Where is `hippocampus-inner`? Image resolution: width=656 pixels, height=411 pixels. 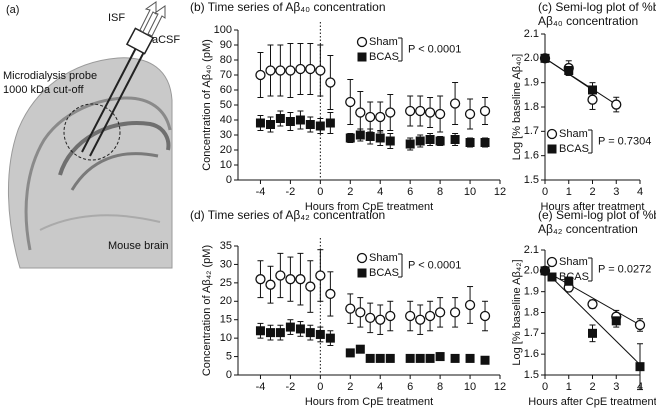 hippocampus-inner is located at coordinates (114, 171).